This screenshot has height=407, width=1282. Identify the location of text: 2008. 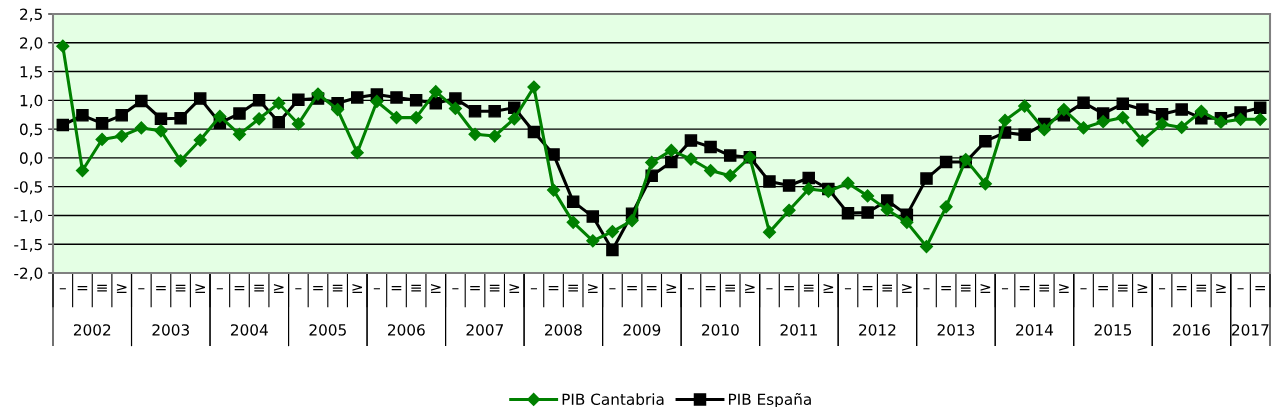
(563, 330).